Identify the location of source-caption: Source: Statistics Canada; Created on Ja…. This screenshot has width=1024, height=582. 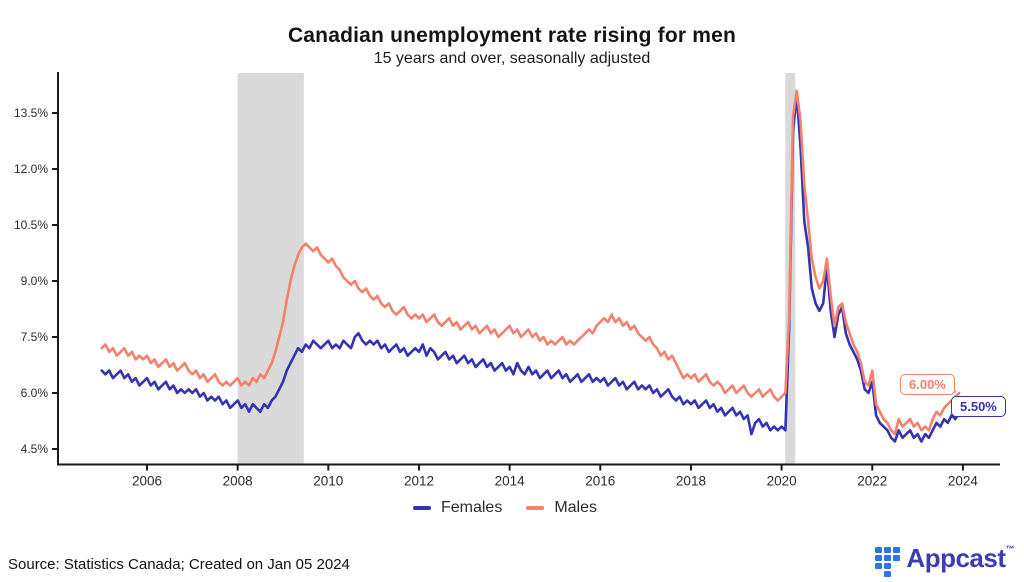
(179, 564).